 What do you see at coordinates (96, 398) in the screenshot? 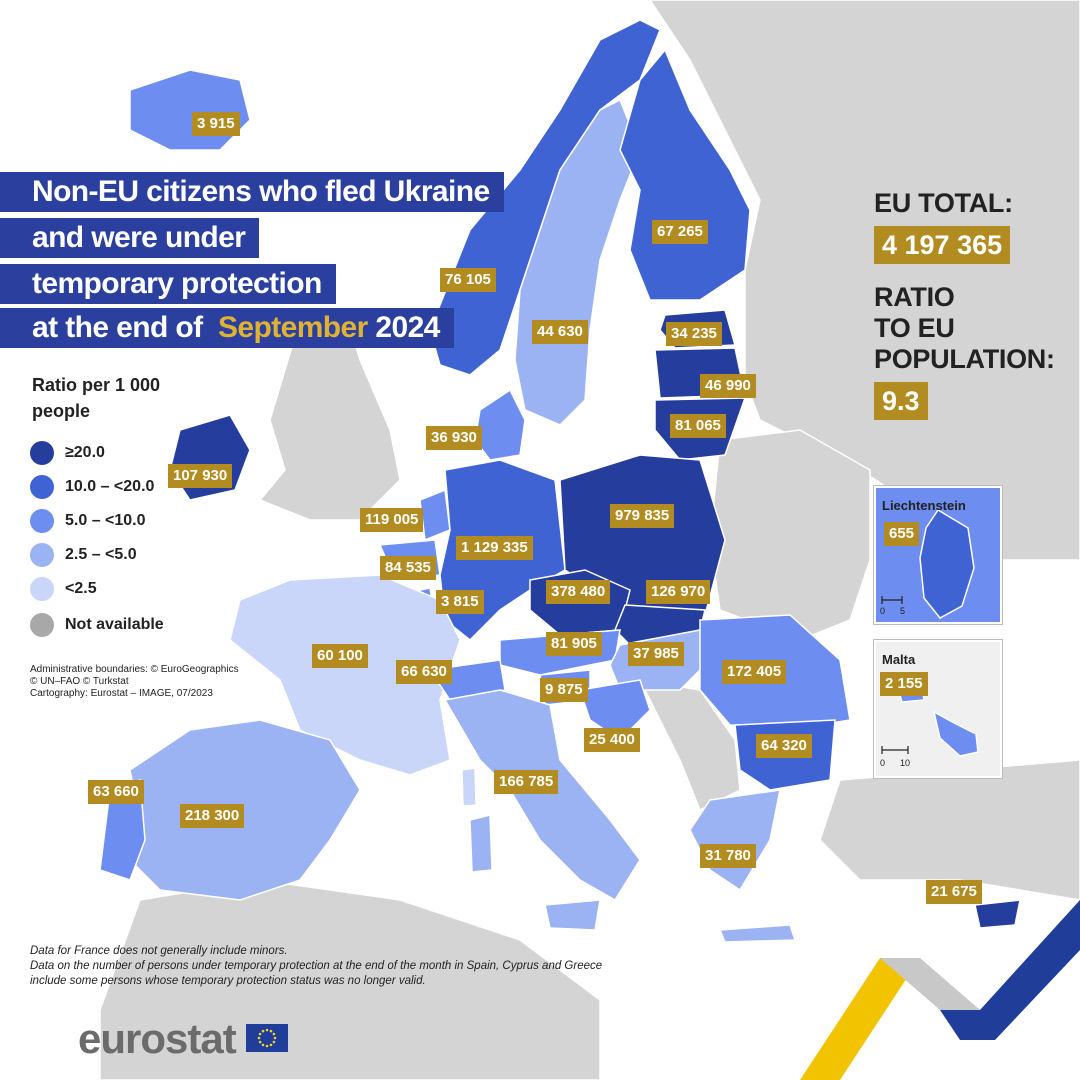
I see `legend-title: Ratio per 1 000 people` at bounding box center [96, 398].